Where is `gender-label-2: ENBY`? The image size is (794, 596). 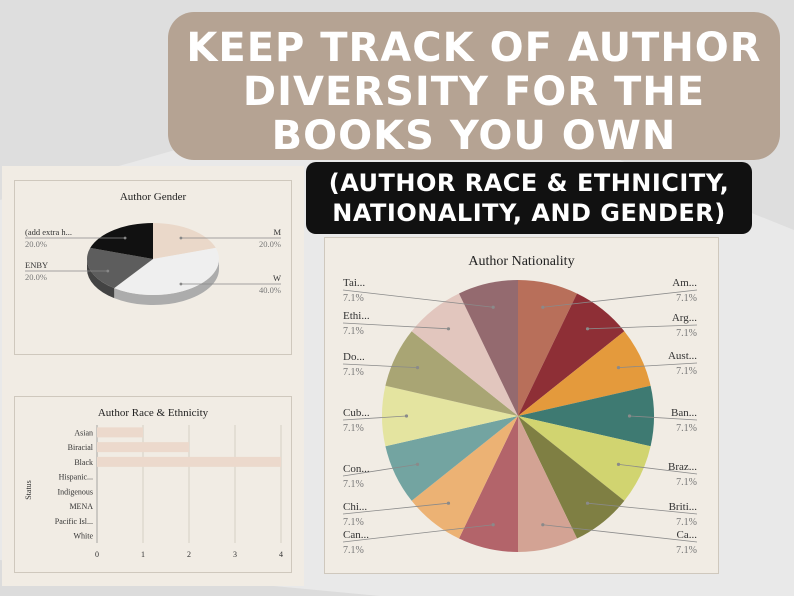 gender-label-2: ENBY is located at coordinates (36, 265).